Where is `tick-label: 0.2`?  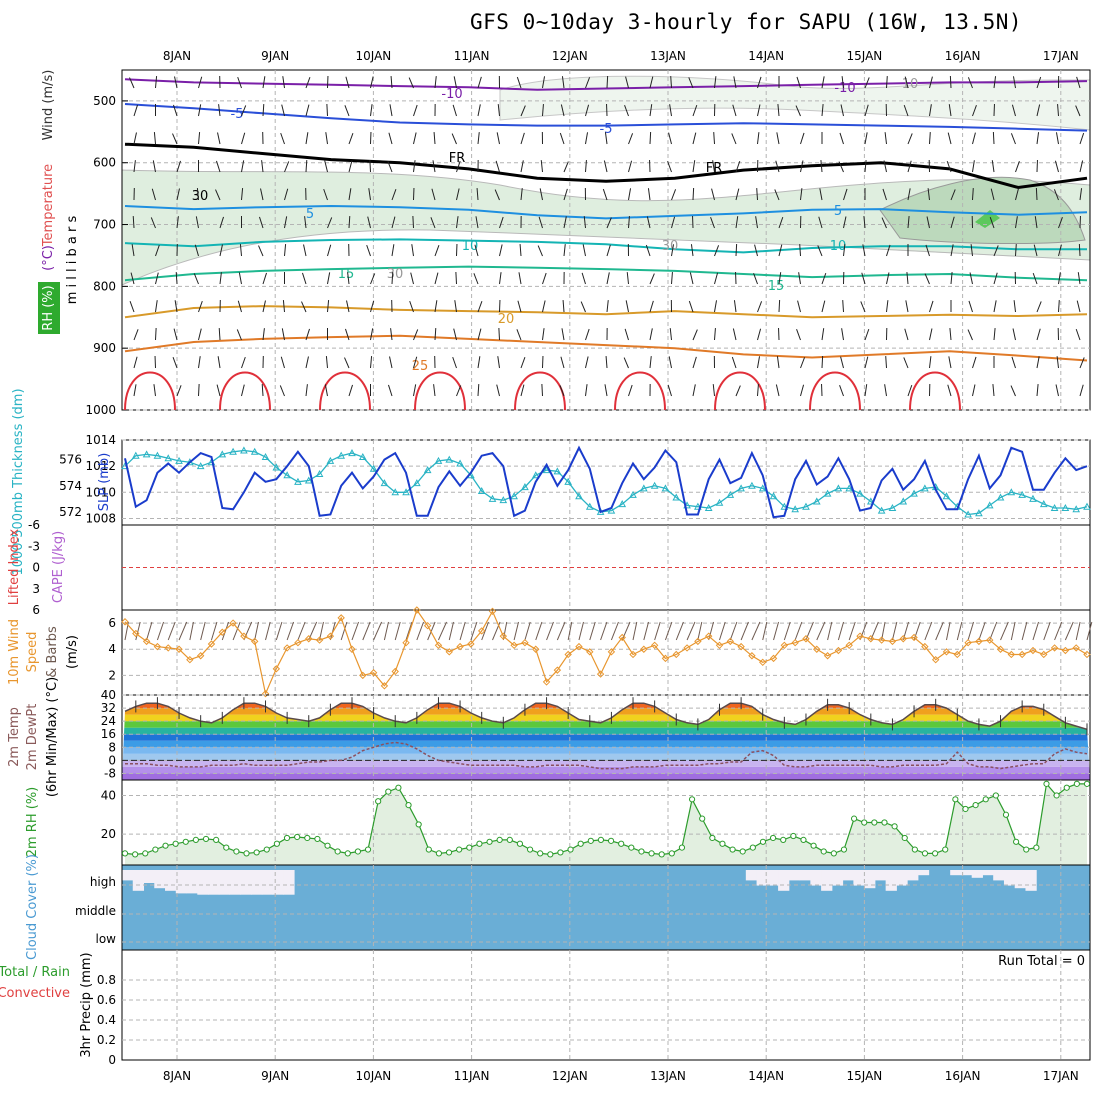
tick-label: 0.2 is located at coordinates (106, 1040).